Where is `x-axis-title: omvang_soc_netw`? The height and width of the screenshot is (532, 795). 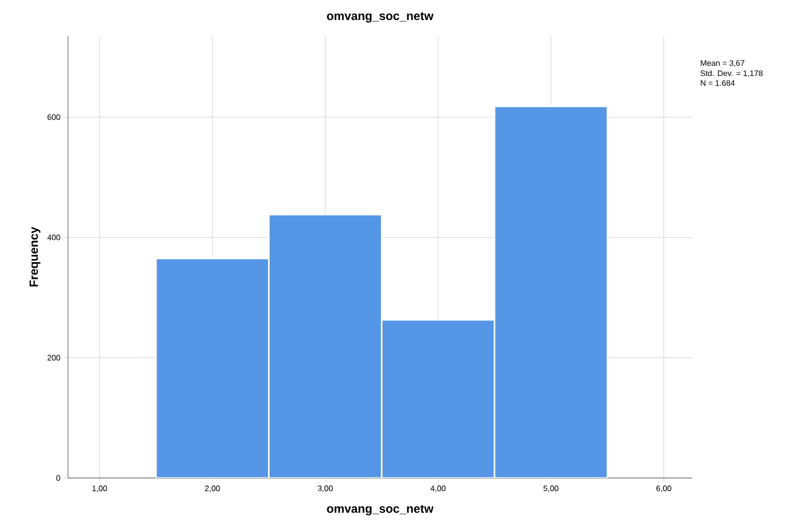
x-axis-title: omvang_soc_netw is located at coordinates (380, 510).